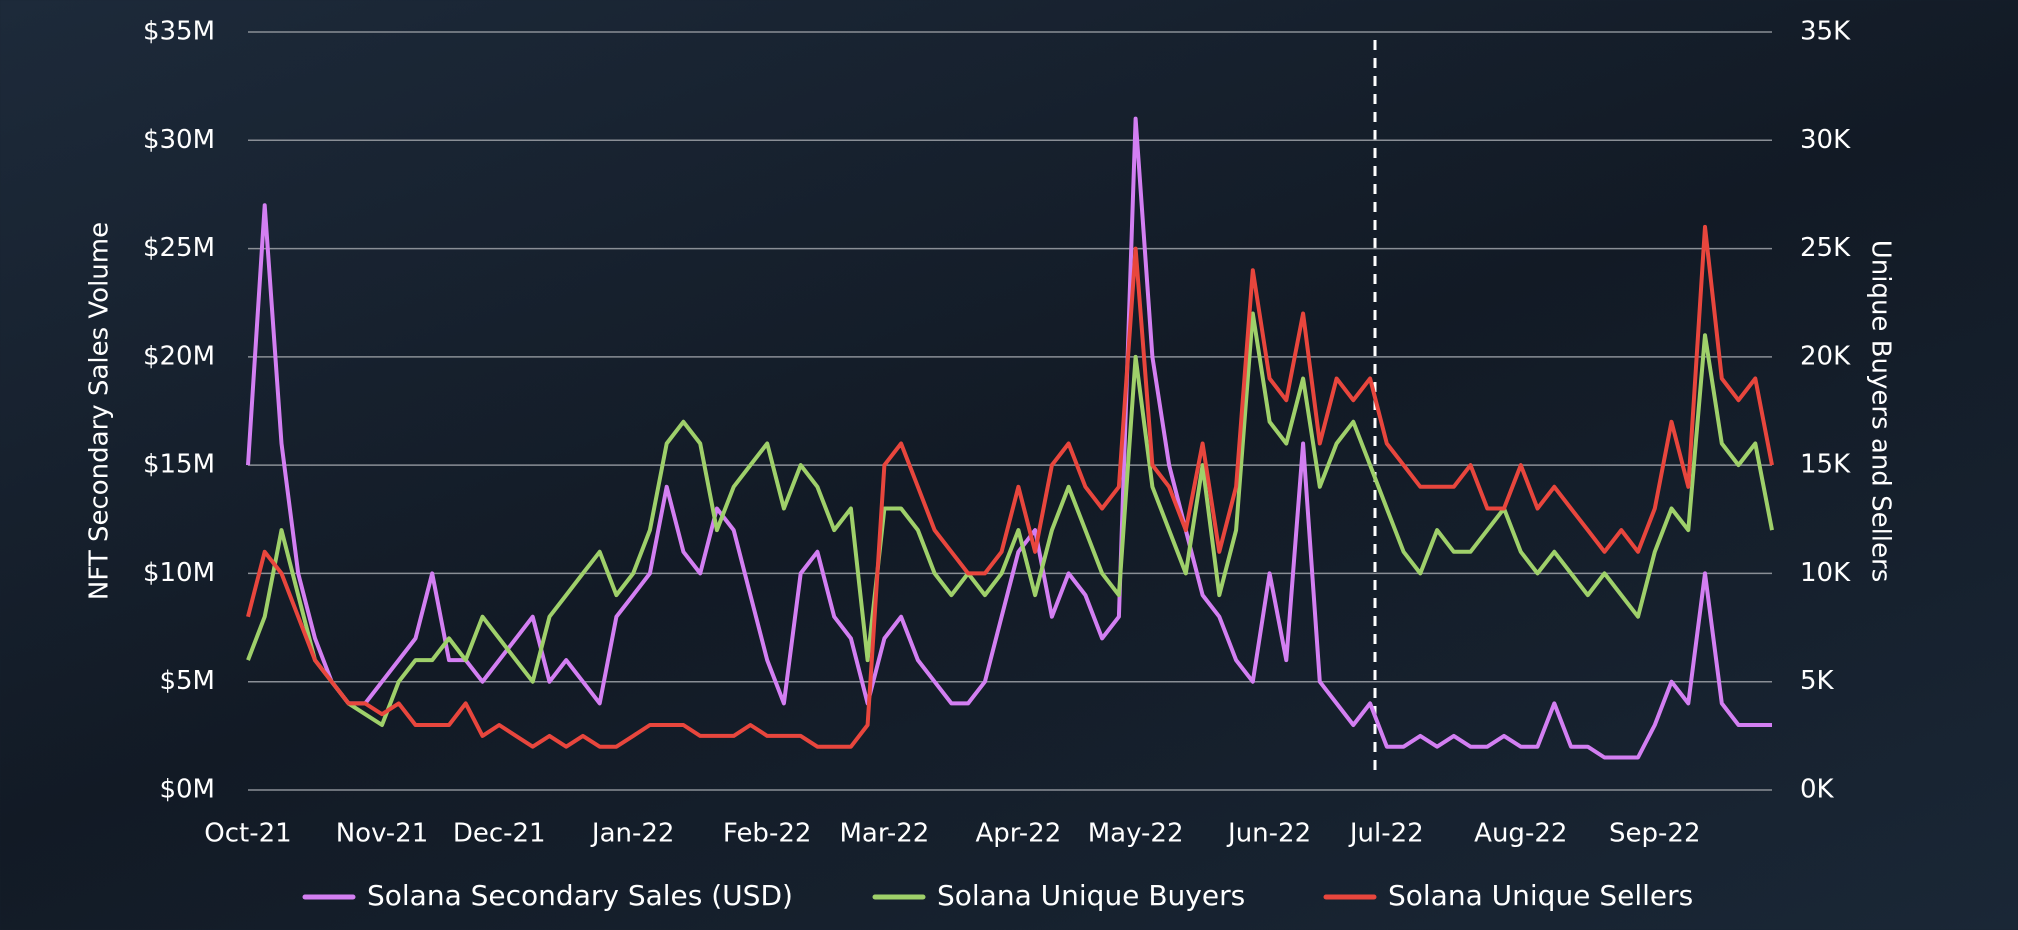 This screenshot has height=930, width=2018. What do you see at coordinates (1817, 790) in the screenshot?
I see `y2-tick-label: 0K` at bounding box center [1817, 790].